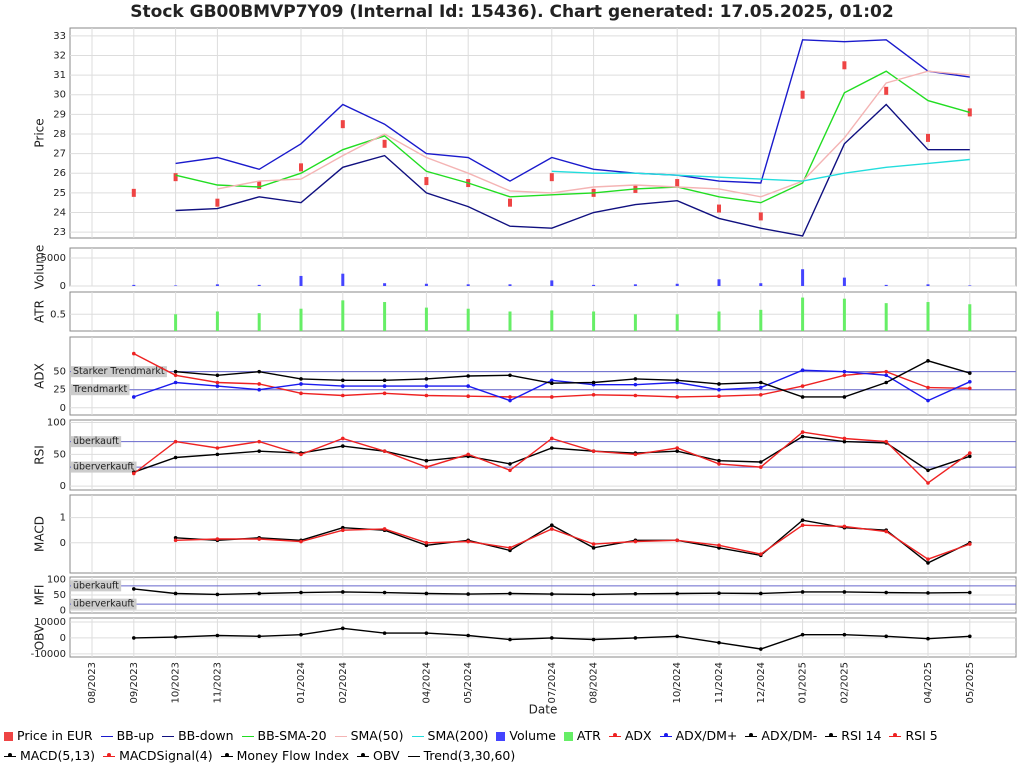 The width and height of the screenshot is (1024, 768). I want to click on x-axis-label: Date, so click(543, 710).